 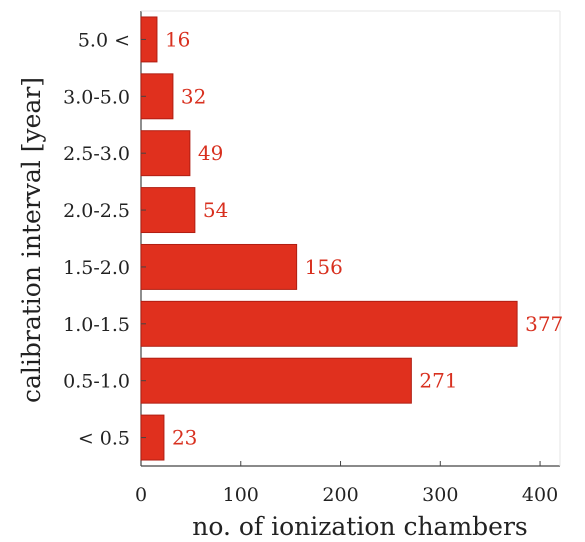 I want to click on y-axis-title: calibration interval [year], so click(x=31, y=240).